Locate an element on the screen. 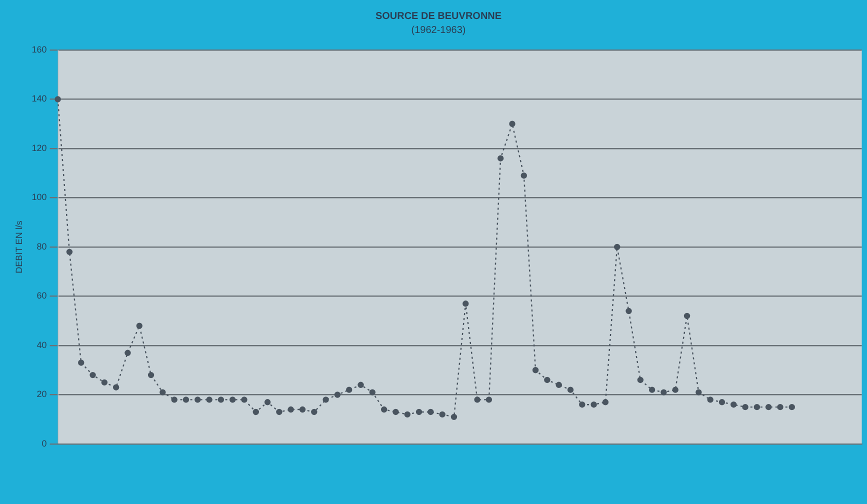 This screenshot has width=867, height=504. y-tick-label: 0 is located at coordinates (44, 443).